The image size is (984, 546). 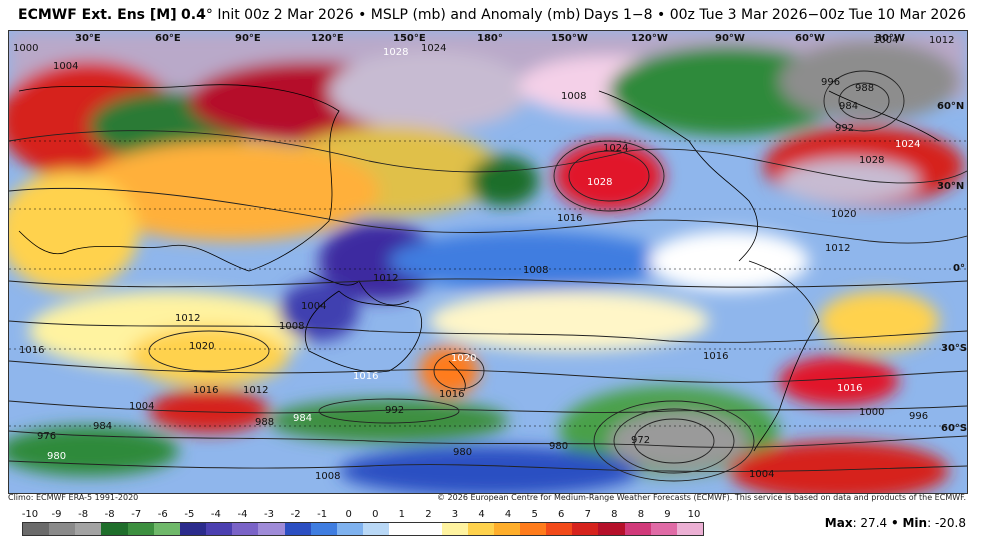 What do you see at coordinates (694, 514) in the screenshot?
I see `colorbar-tick-label: 10` at bounding box center [694, 514].